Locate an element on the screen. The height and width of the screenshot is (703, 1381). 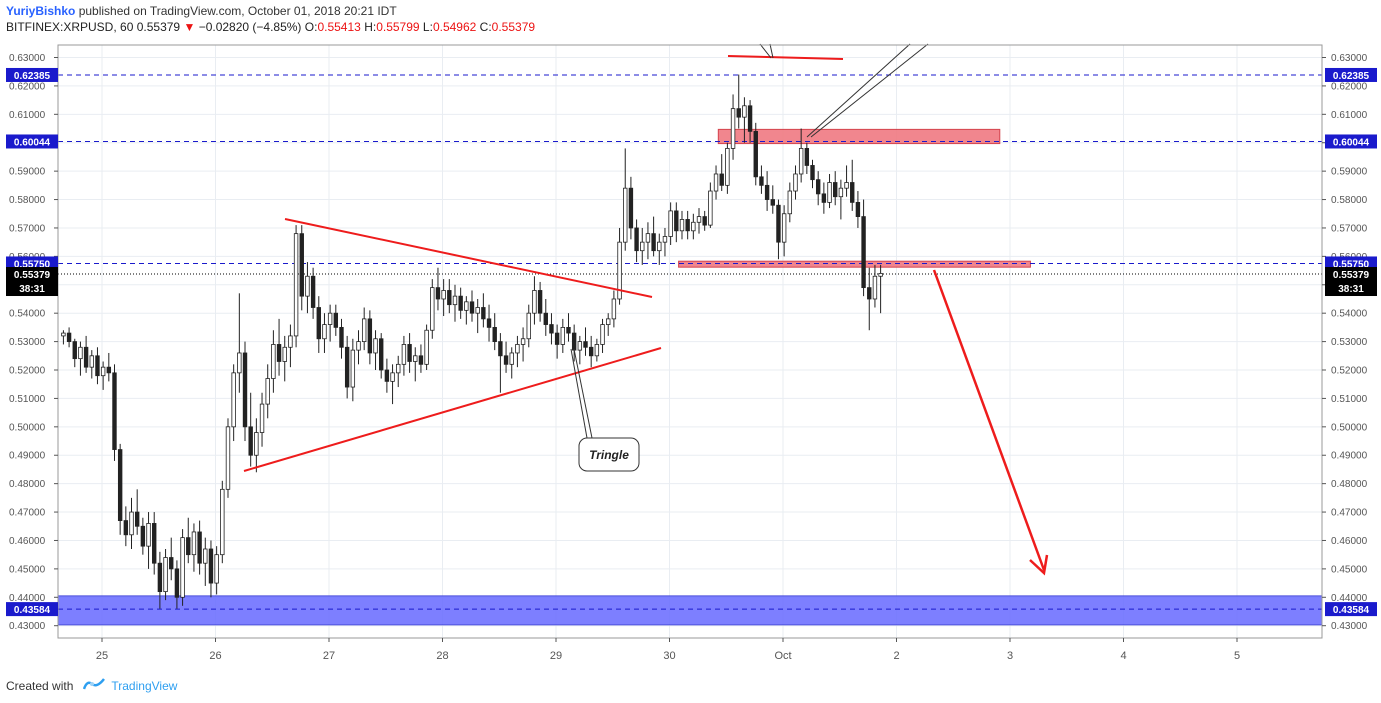
created-with-text: Created with is located at coordinates (40, 685).